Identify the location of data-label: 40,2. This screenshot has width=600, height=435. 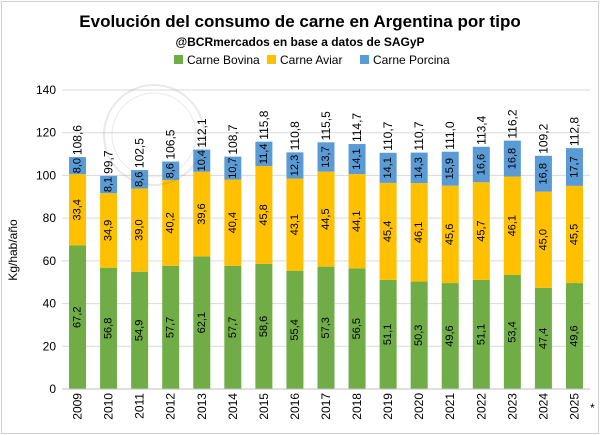
(171, 222).